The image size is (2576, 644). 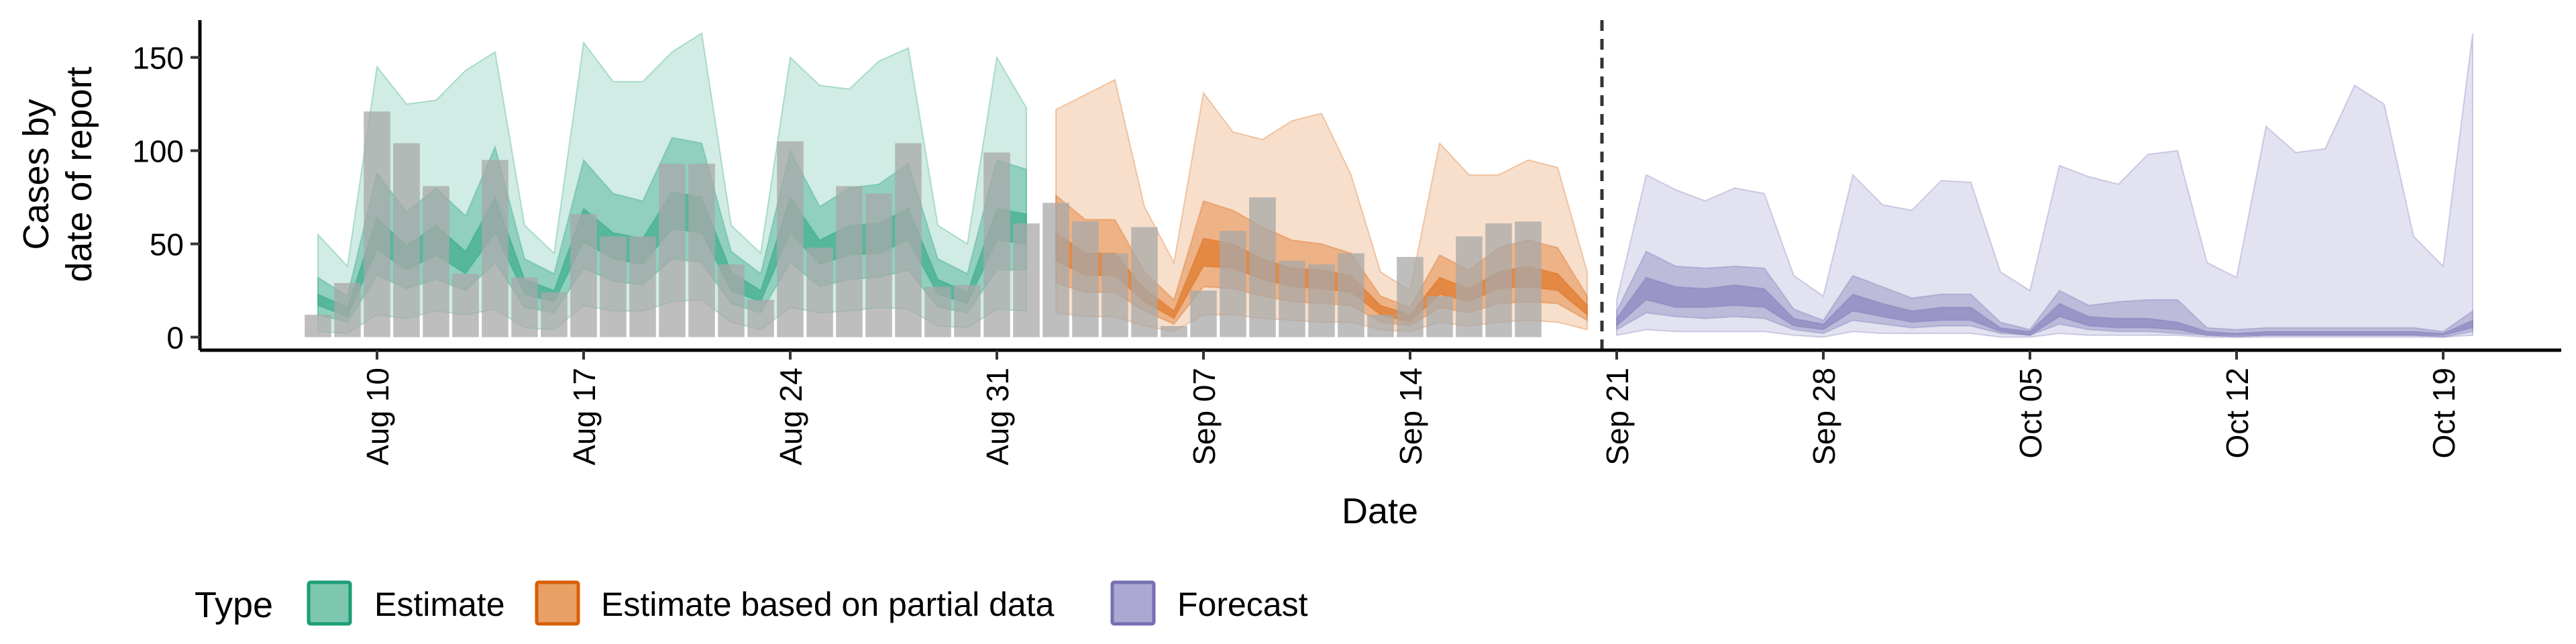 I want to click on x-tick-label: Sep 21, so click(x=1617, y=417).